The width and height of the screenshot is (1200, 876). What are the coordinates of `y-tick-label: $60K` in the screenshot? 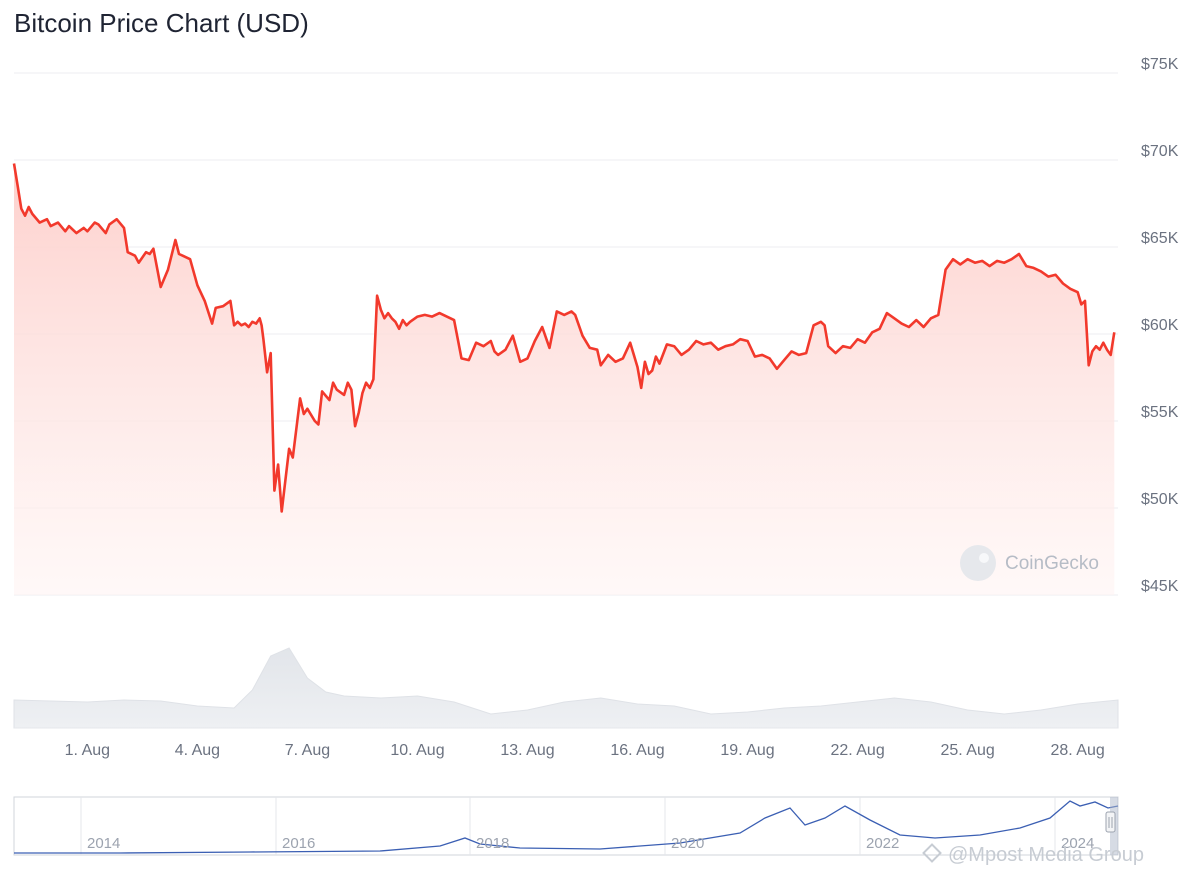 It's located at (1160, 325).